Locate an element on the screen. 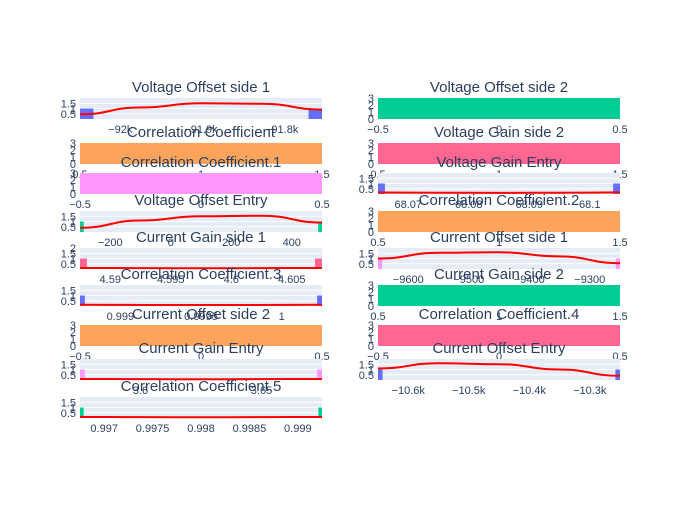  x-tick-label: −9300 is located at coordinates (589, 280).